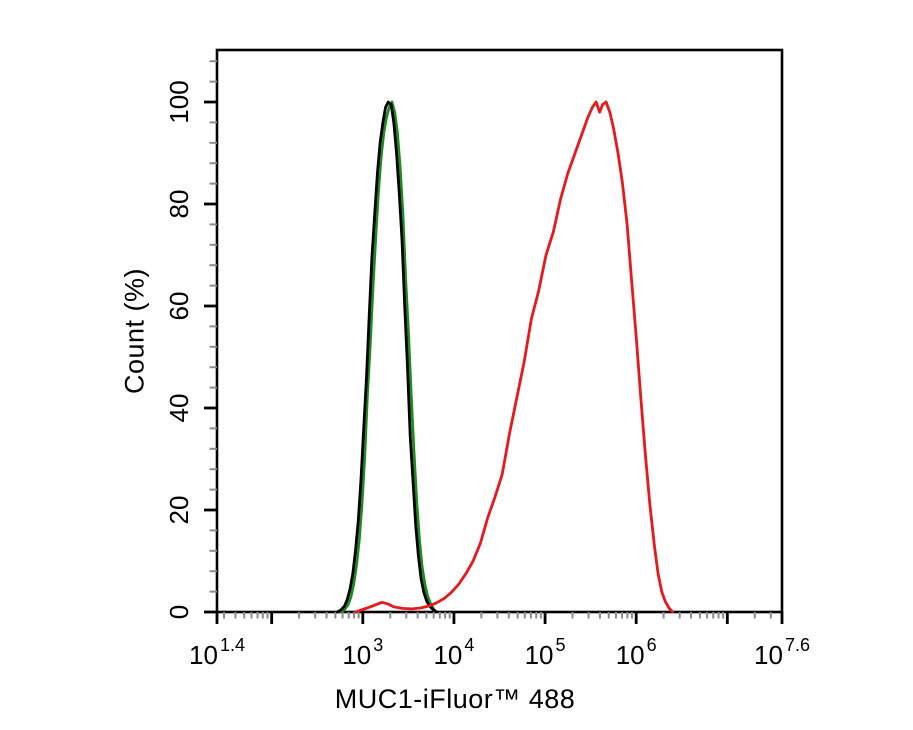 This screenshot has height=730, width=913. Describe the element at coordinates (545, 652) in the screenshot. I see `x-tick-label: 10 5` at that location.